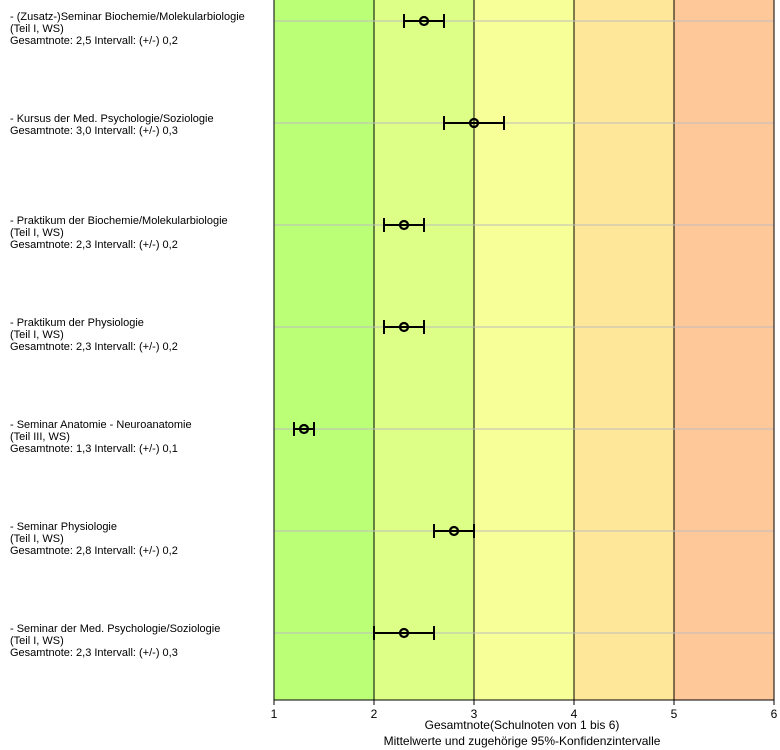 This screenshot has height=750, width=780. I want to click on x-tick-label: 3, so click(474, 714).